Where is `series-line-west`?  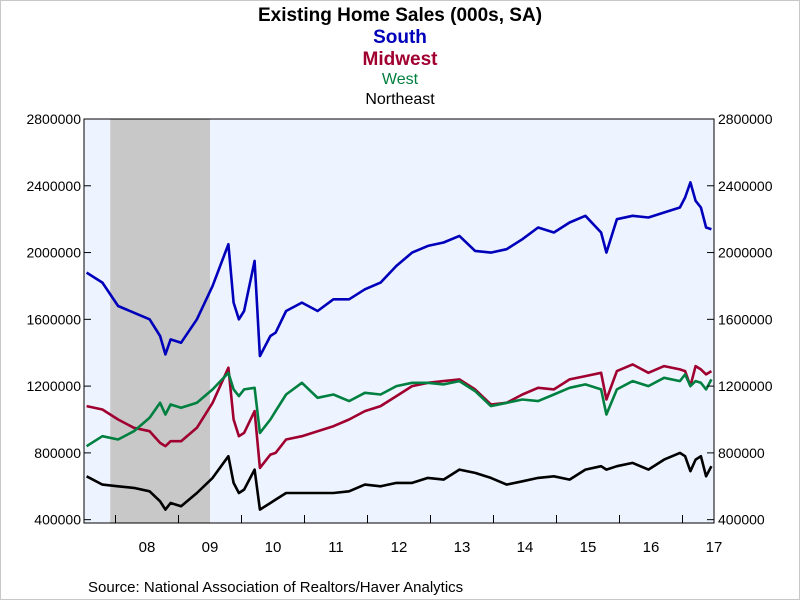
series-line-west is located at coordinates (399, 409).